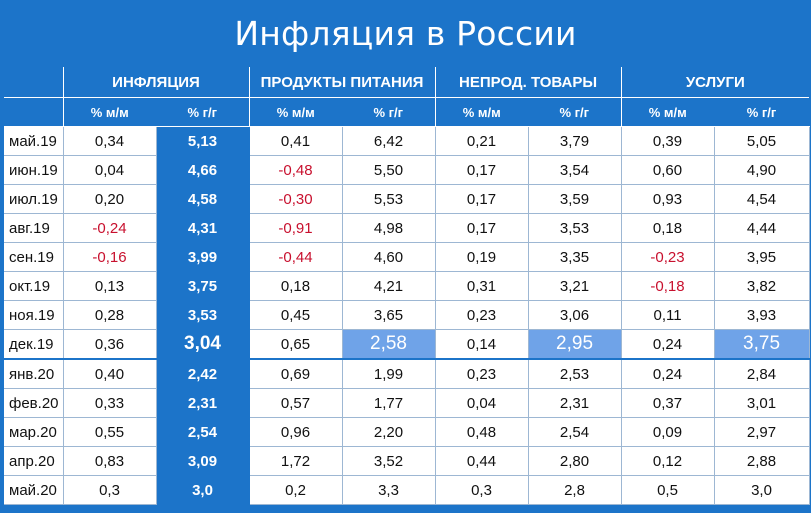  I want to click on yy-value-cell: 3,93, so click(762, 315).